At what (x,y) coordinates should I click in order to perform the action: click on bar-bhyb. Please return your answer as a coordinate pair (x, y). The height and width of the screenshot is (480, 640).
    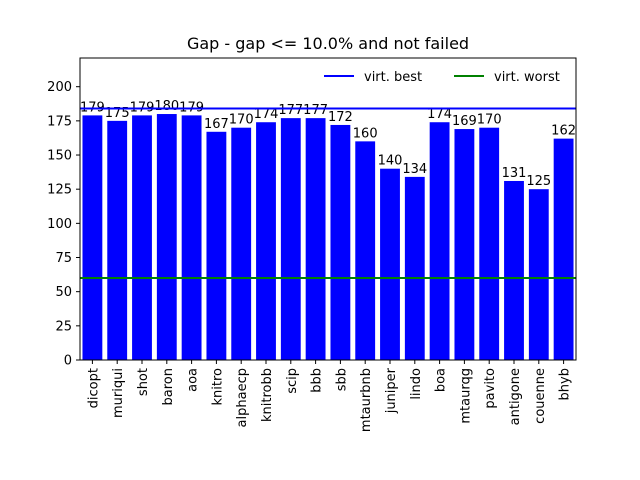
    Looking at the image, I should click on (563, 249).